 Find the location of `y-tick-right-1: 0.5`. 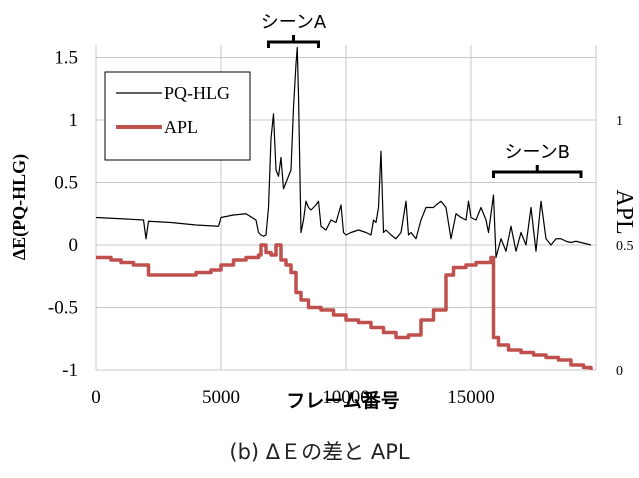

y-tick-right-1: 0.5 is located at coordinates (625, 246).